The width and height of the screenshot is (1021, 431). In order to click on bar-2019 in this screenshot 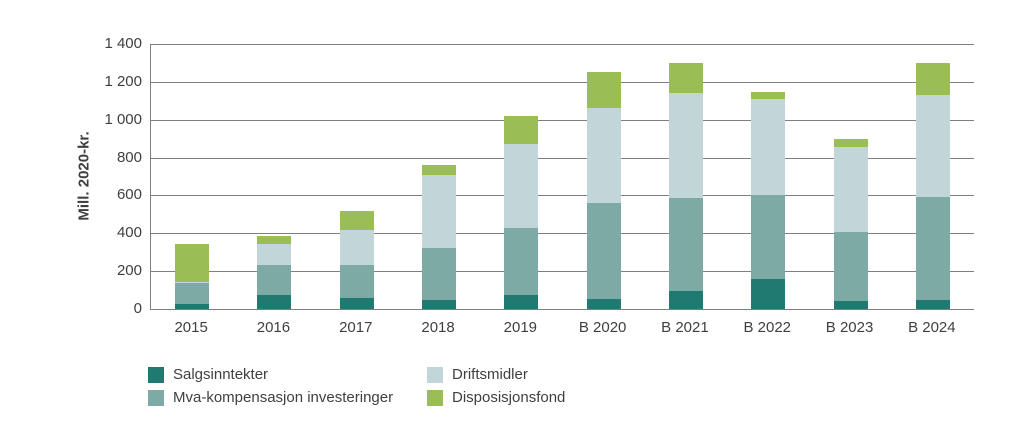, I will do `click(521, 176)`.